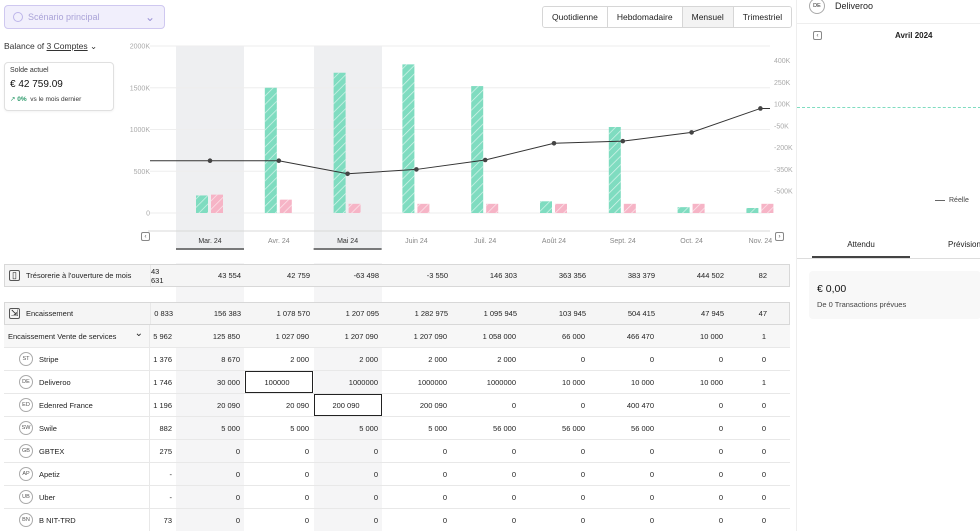 This screenshot has width=980, height=531. I want to click on period-weekly-button: Hebdomadaire, so click(645, 17).